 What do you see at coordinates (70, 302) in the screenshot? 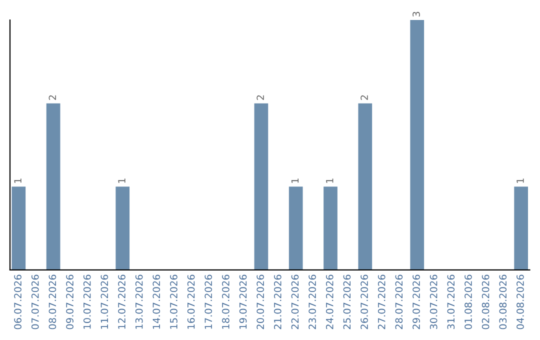
I see `x-tick-label: 09.07.2026` at bounding box center [70, 302].